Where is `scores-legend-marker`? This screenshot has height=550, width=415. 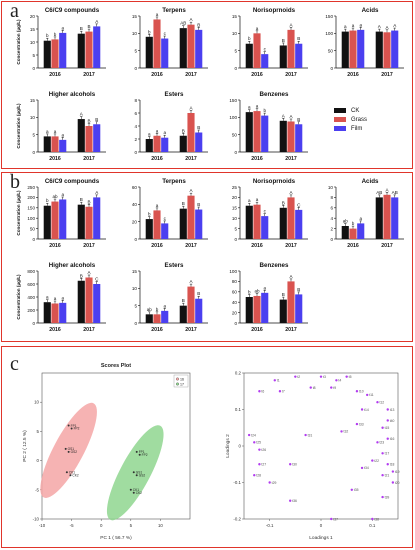 scores-legend-marker is located at coordinates (177, 384).